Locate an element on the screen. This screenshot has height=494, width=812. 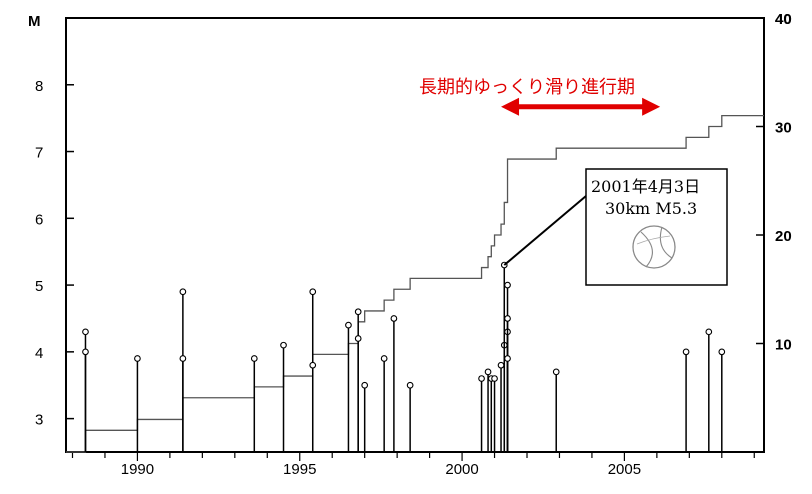
left-axis-label: M is located at coordinates (34, 21).